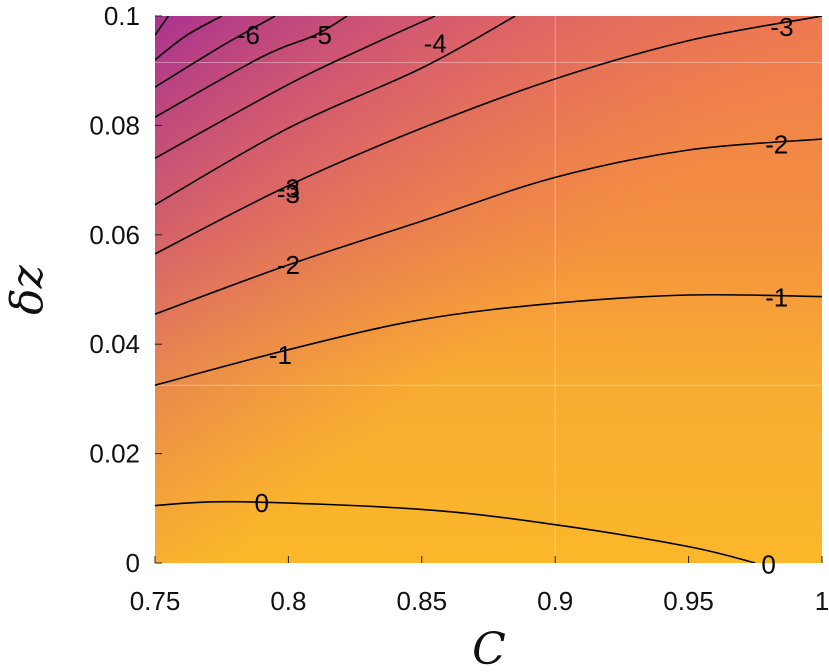 This screenshot has height=672, width=829. I want to click on contour-line--4, so click(295, 87).